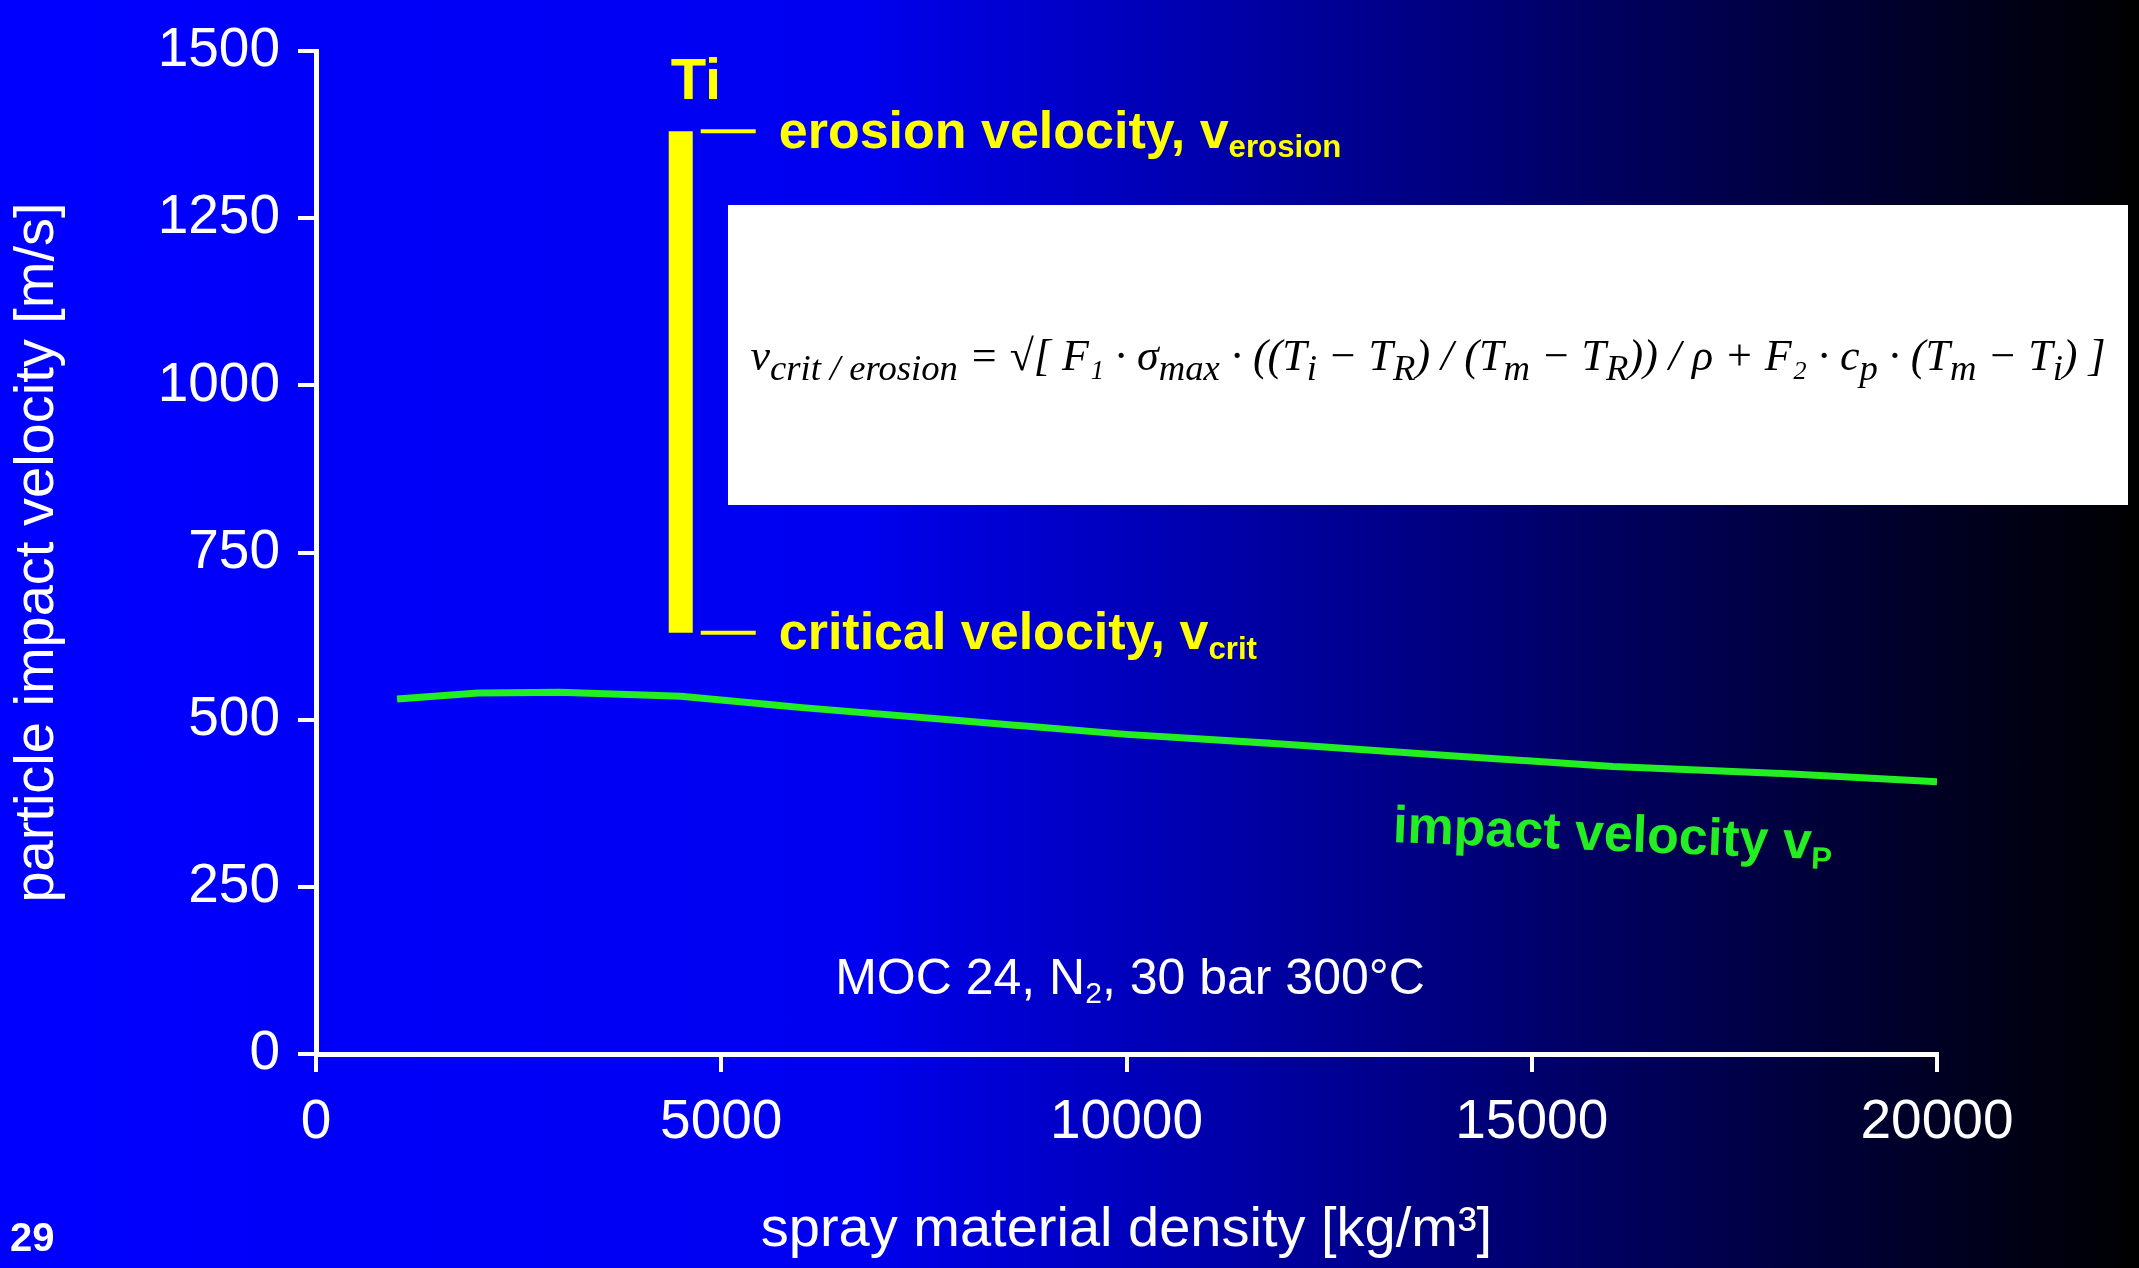  What do you see at coordinates (218, 381) in the screenshot?
I see `y-tick-label: 1000` at bounding box center [218, 381].